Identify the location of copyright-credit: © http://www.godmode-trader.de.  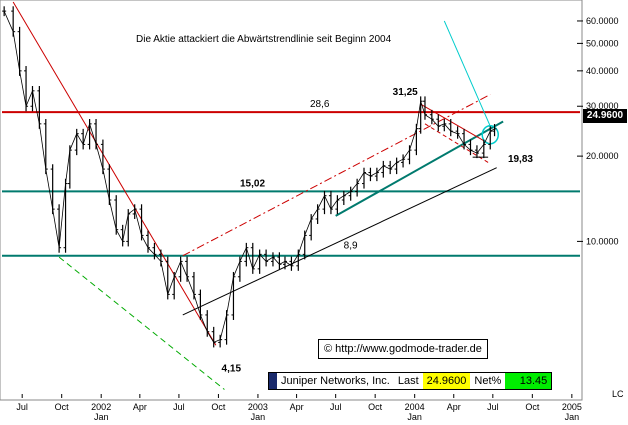
(403, 349).